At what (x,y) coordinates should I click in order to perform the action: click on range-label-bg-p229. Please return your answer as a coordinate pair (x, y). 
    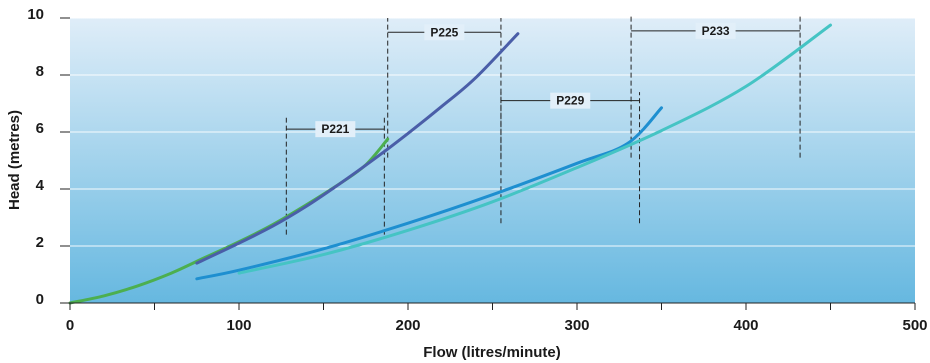
    Looking at the image, I should click on (570, 100).